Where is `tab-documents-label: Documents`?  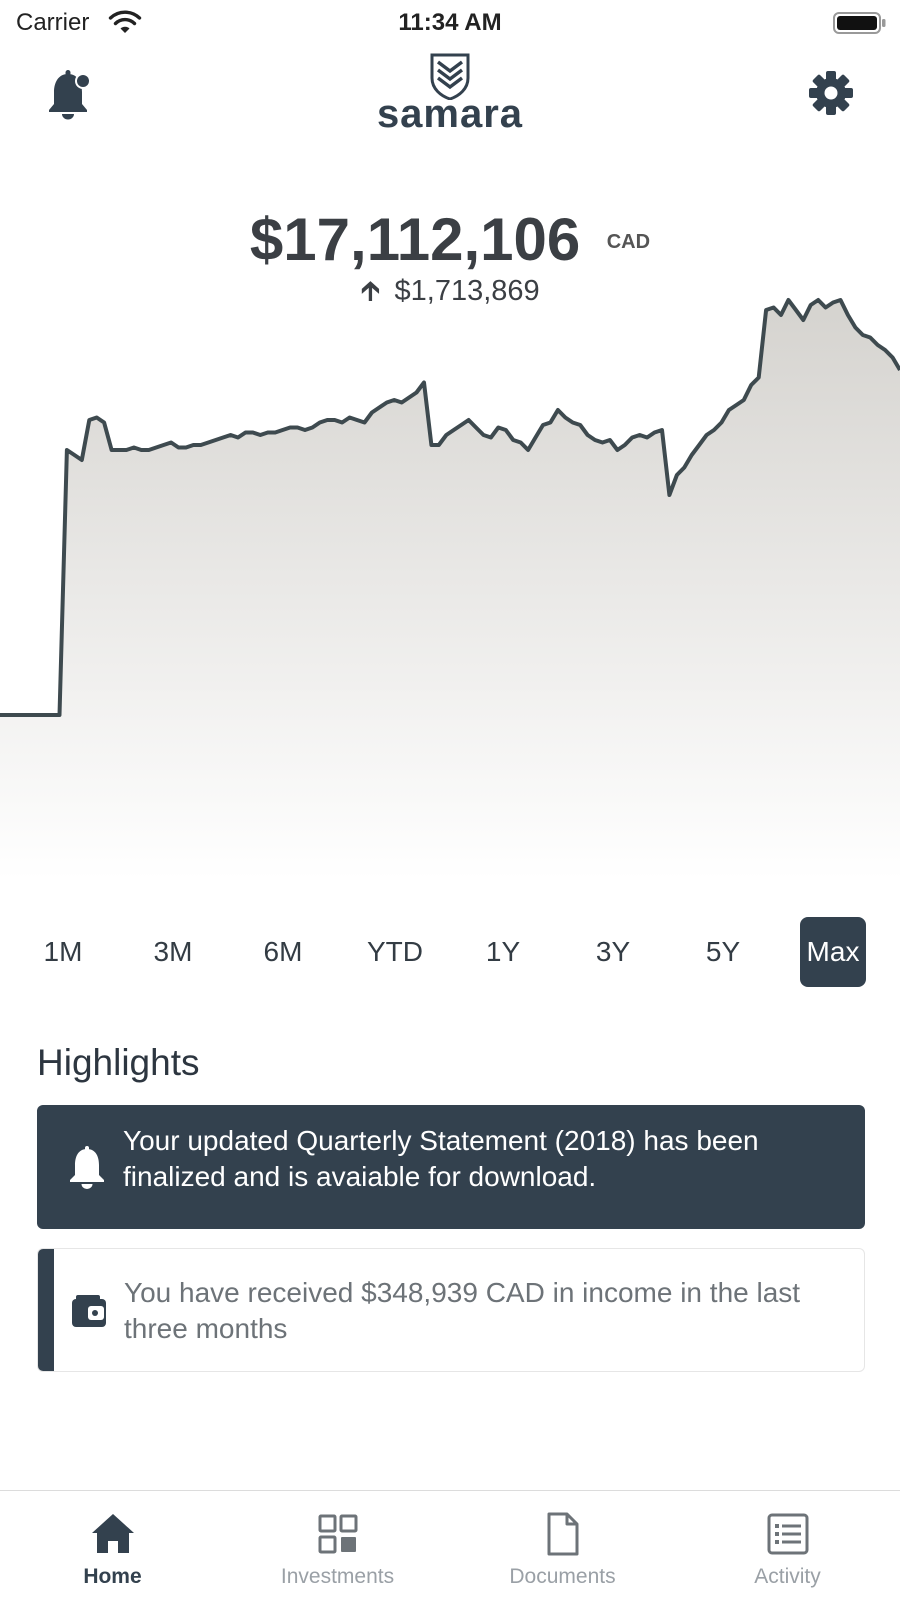
tab-documents-label: Documents is located at coordinates (562, 1576).